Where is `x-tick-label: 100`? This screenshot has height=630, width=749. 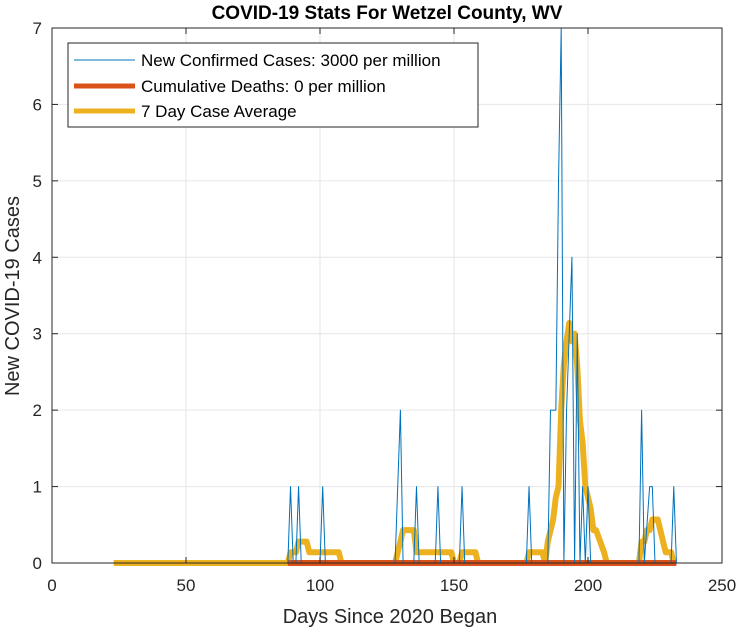 x-tick-label: 100 is located at coordinates (320, 585).